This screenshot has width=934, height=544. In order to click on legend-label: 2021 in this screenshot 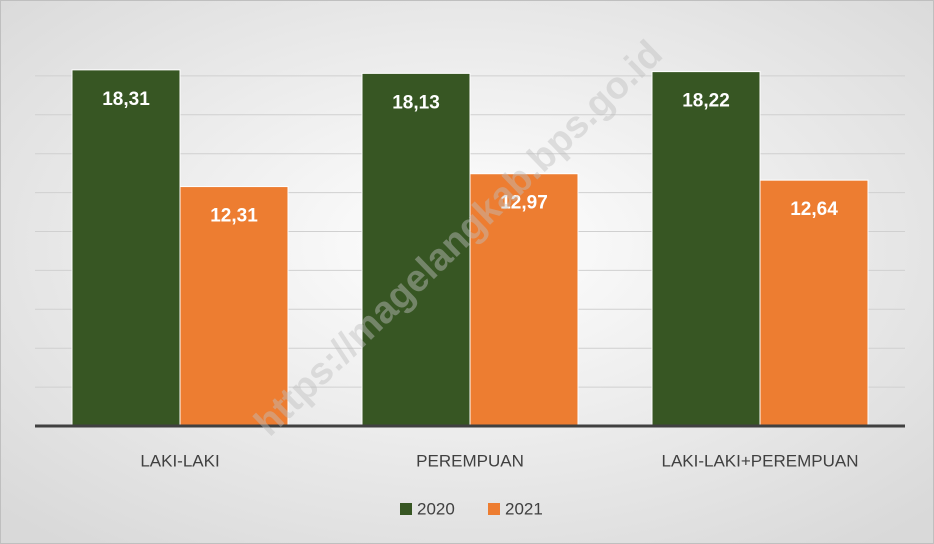, I will do `click(524, 508)`.